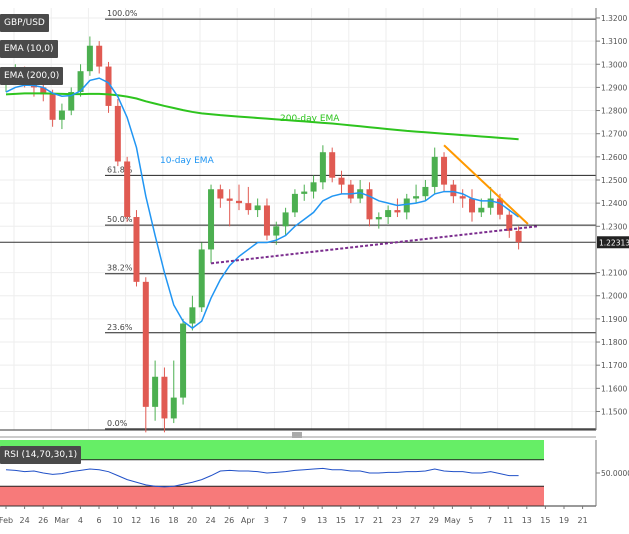 This screenshot has height=534, width=629. I want to click on date-tick-label: 13, so click(322, 520).